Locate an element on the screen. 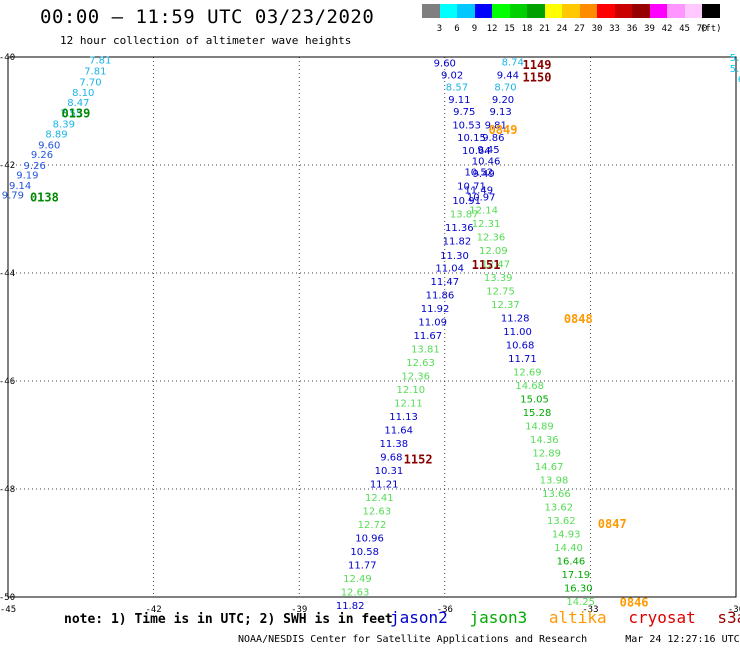 The image size is (740, 650). pass-time-label: 1151 is located at coordinates (486, 265).